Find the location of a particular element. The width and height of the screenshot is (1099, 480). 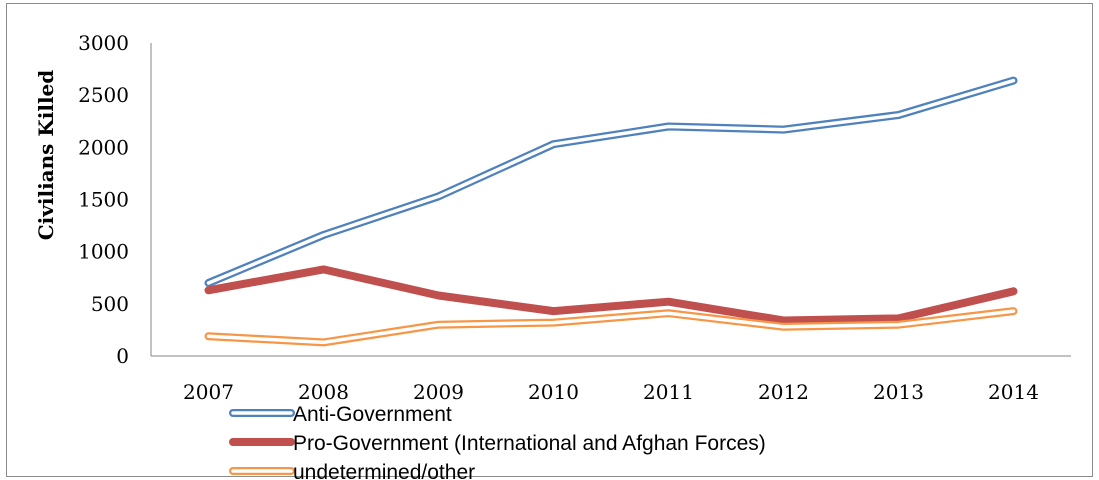

x-tick-label: 2010 is located at coordinates (553, 392).